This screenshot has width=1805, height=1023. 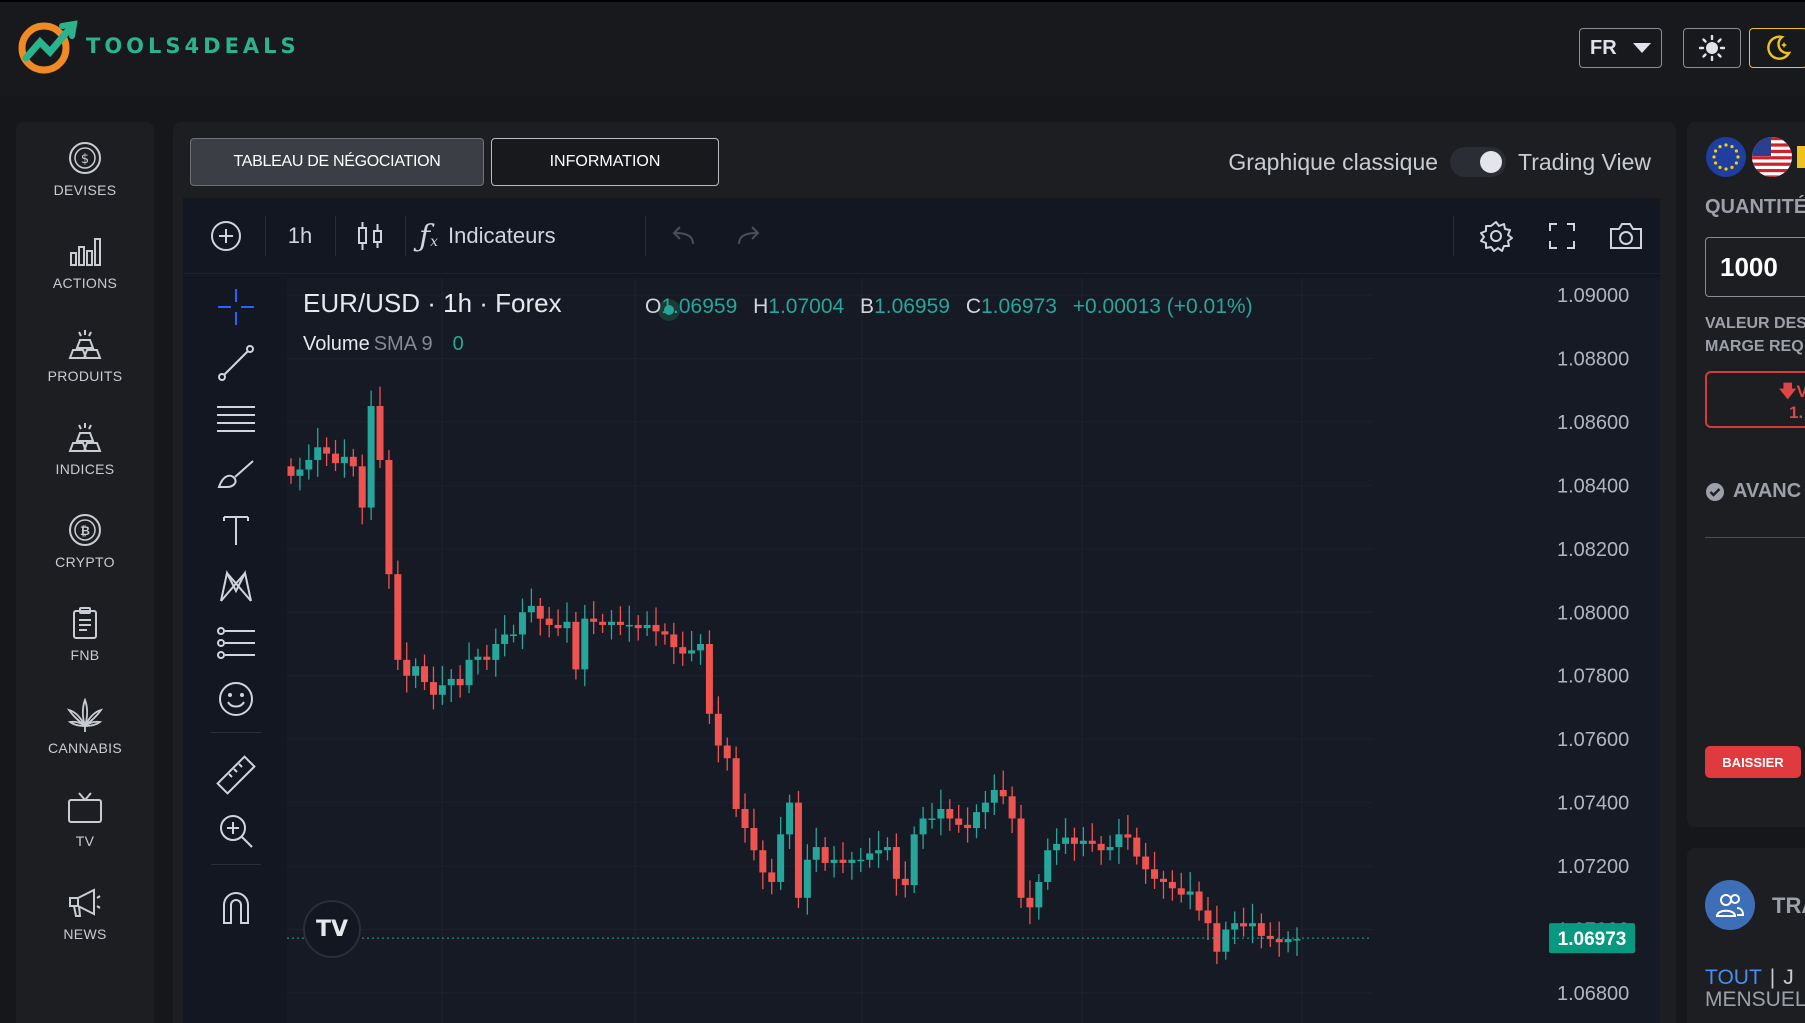 I want to click on advanced-options-toggle: AVANC, so click(x=1753, y=491).